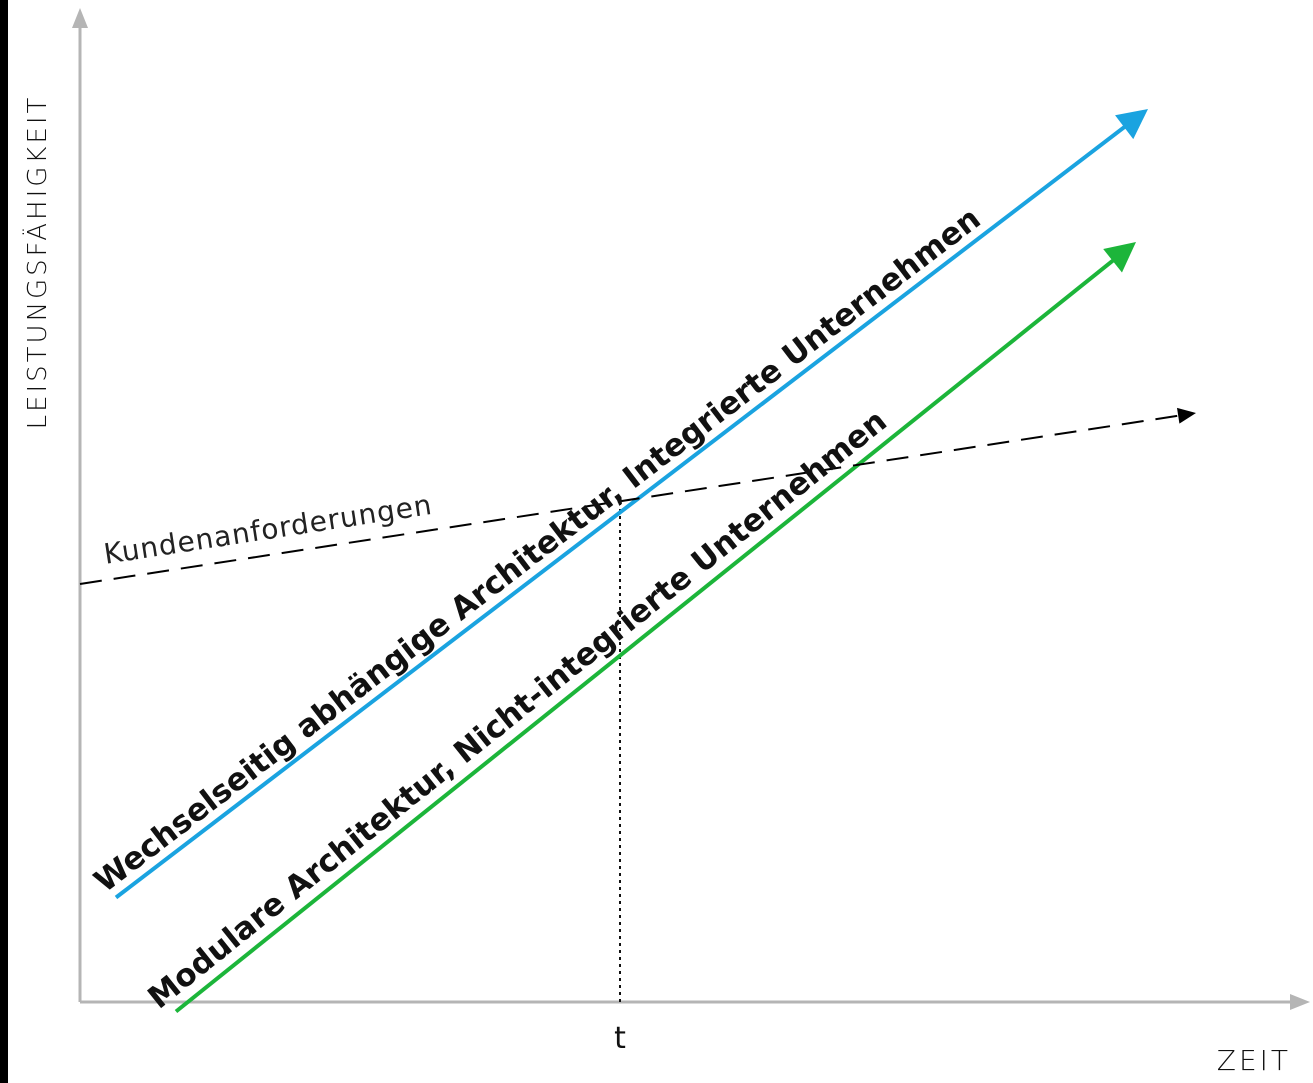  What do you see at coordinates (1300, 1002) in the screenshot?
I see `x-axis-arrow-icon` at bounding box center [1300, 1002].